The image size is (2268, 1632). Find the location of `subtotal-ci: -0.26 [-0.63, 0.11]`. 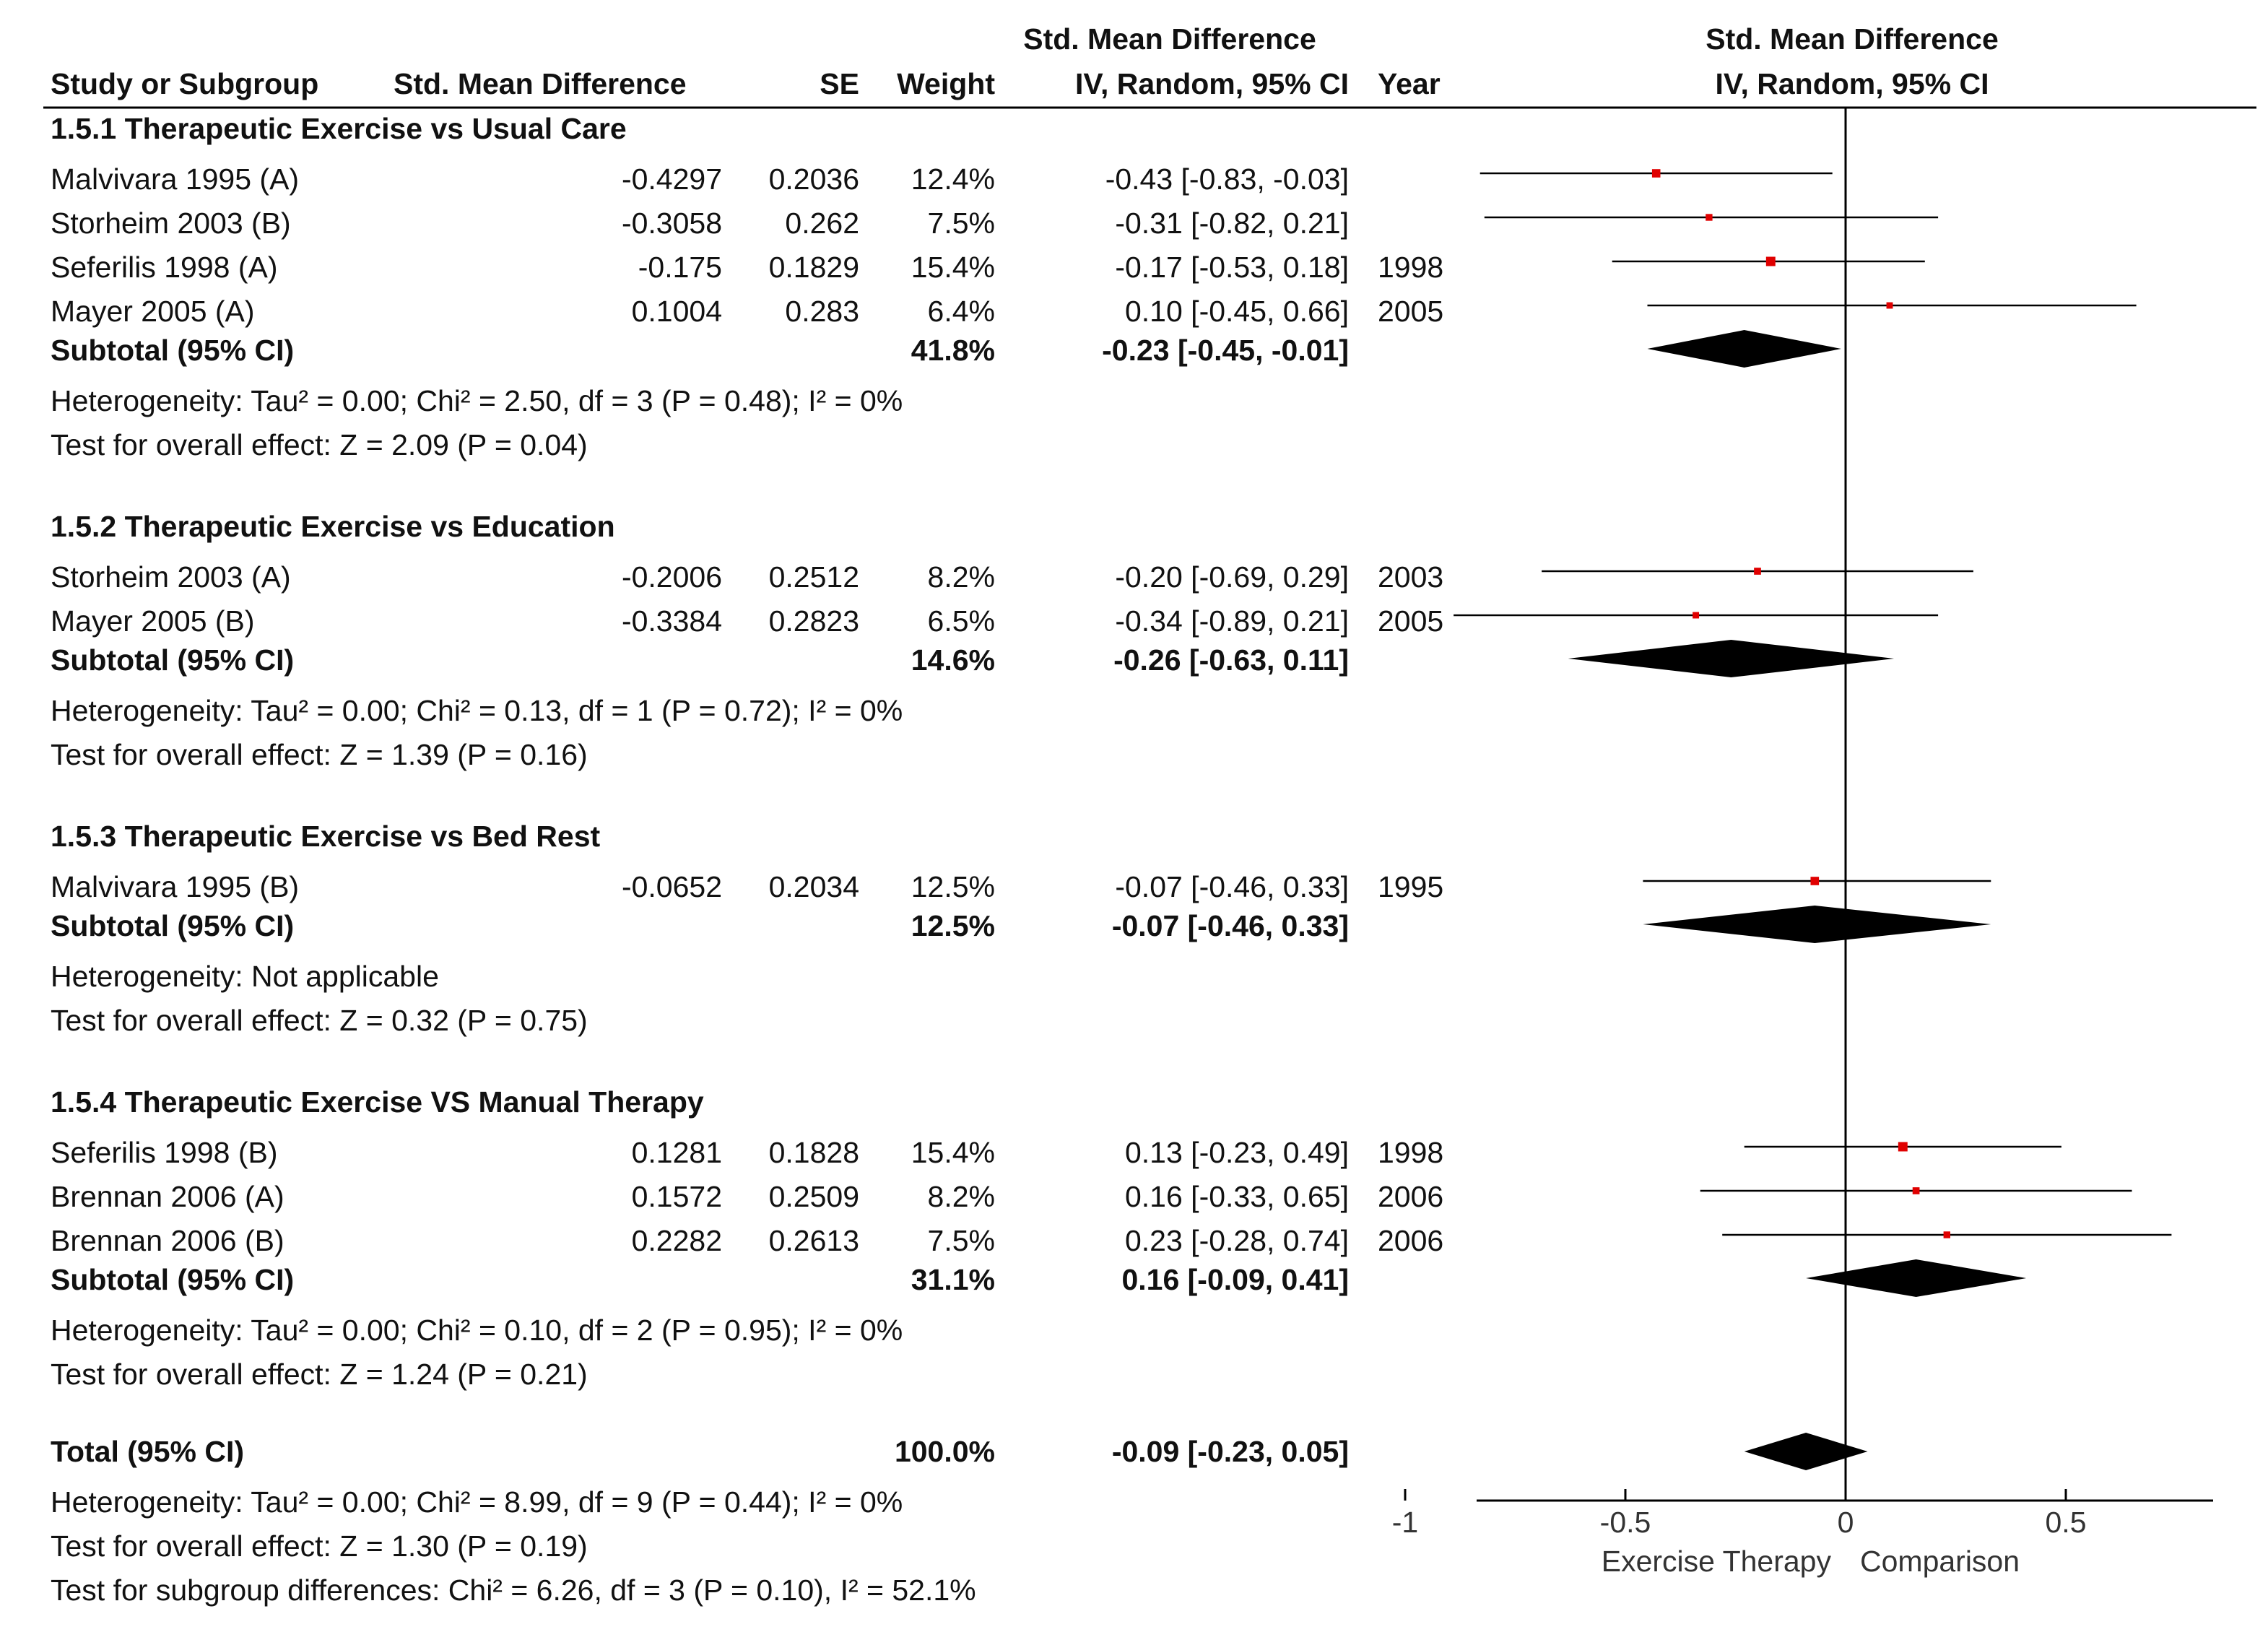

subtotal-ci: -0.26 [-0.63, 0.11] is located at coordinates (1231, 660).